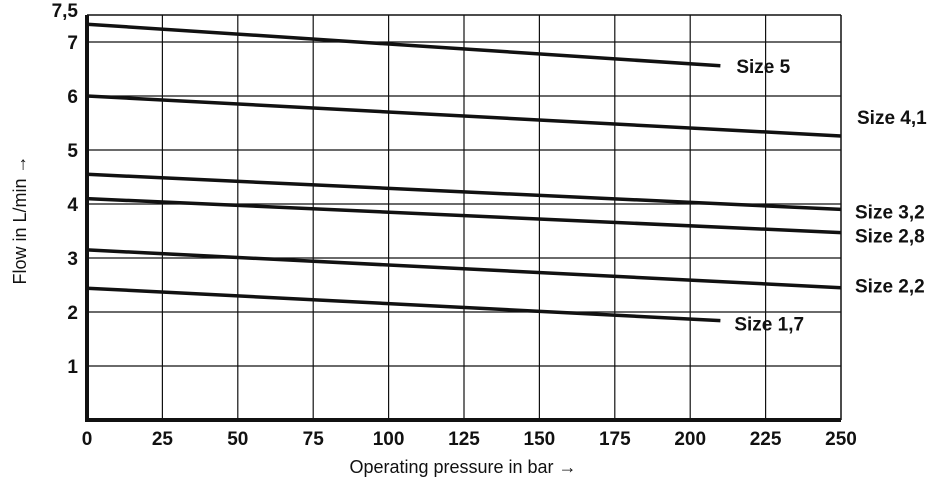  What do you see at coordinates (72, 259) in the screenshot?
I see `y-tick-label: 3` at bounding box center [72, 259].